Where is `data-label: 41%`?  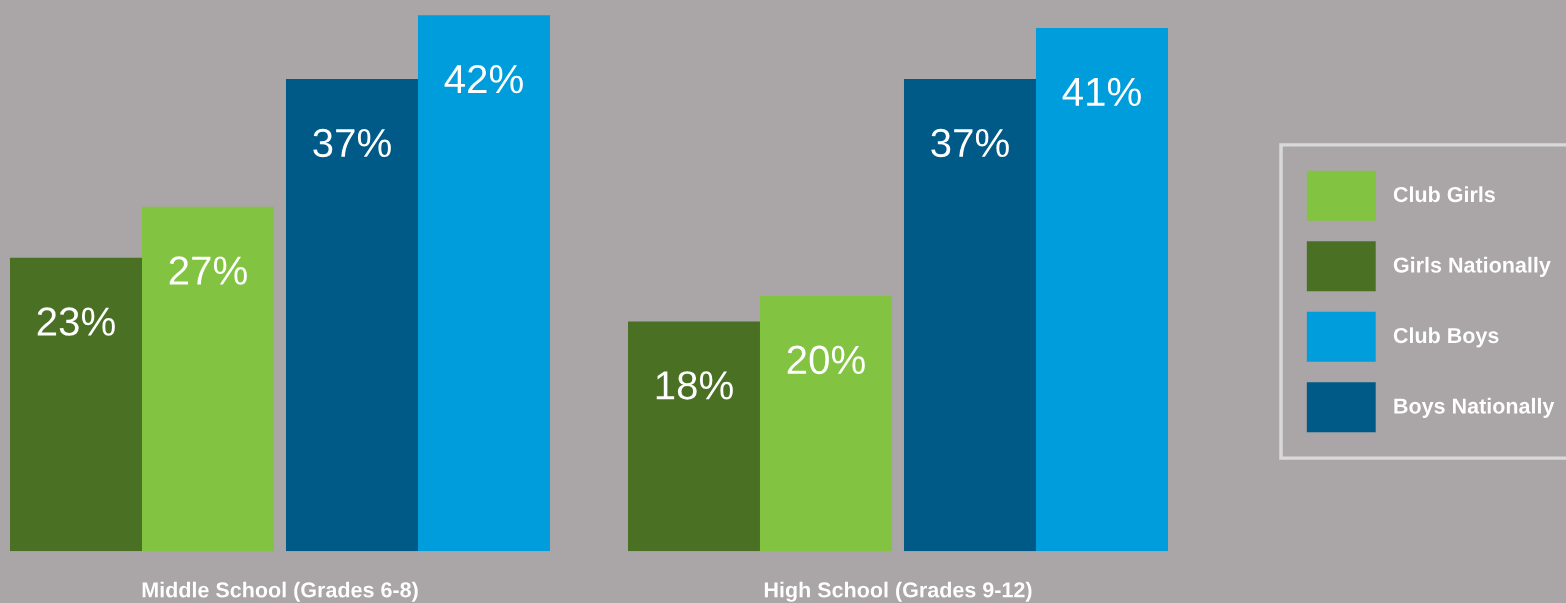 data-label: 41% is located at coordinates (1101, 92).